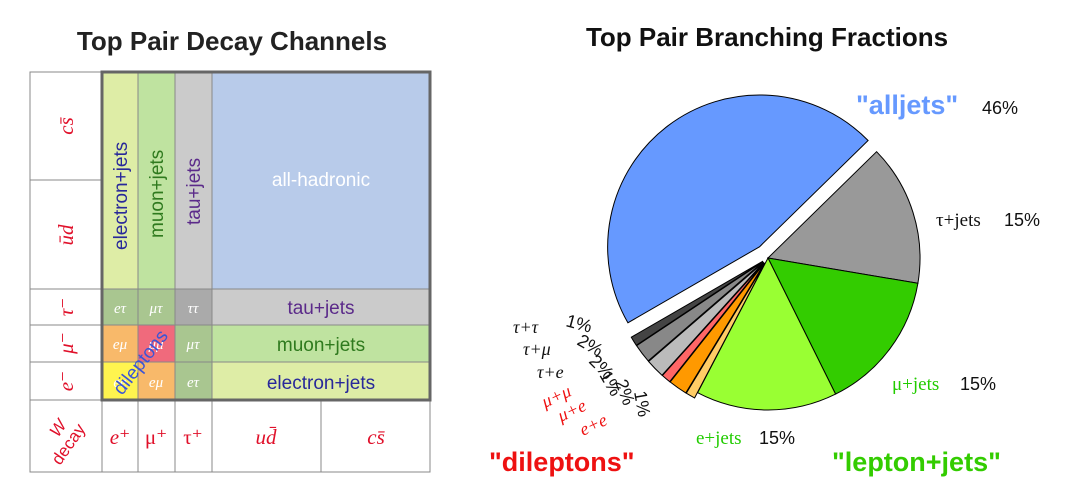  I want to click on cell-etau, so click(120, 307).